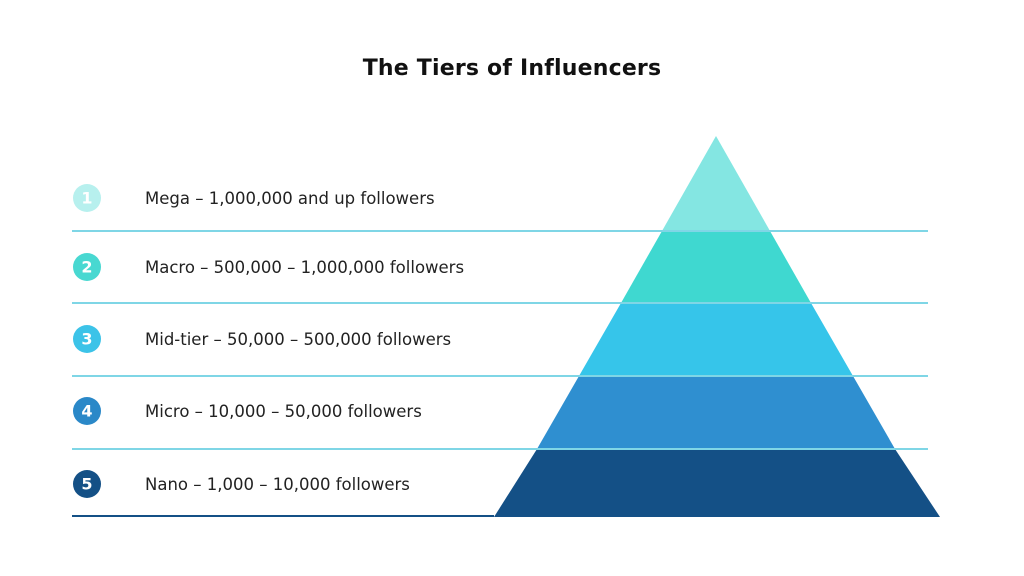 Image resolution: width=1024 pixels, height=576 pixels. I want to click on tier-row-macro: 2 Macro – 500,000 – 1,000,000 followers, so click(268, 267).